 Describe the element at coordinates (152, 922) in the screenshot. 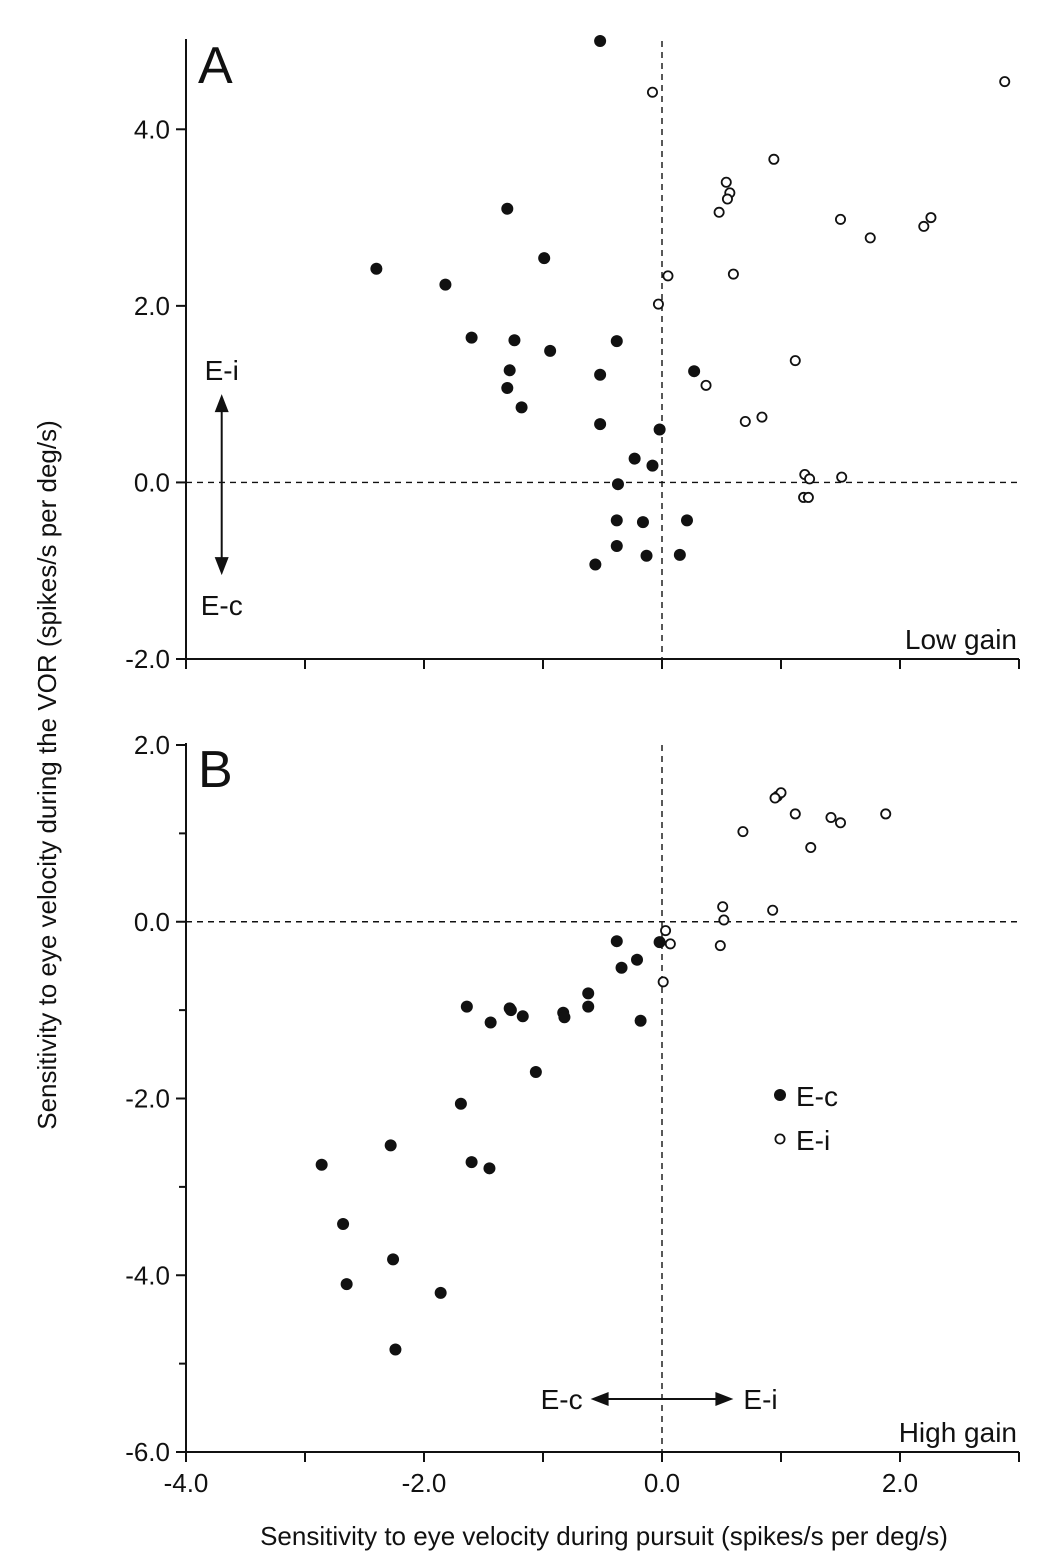

I see `panel-b-y-tick-label: 0.0` at that location.